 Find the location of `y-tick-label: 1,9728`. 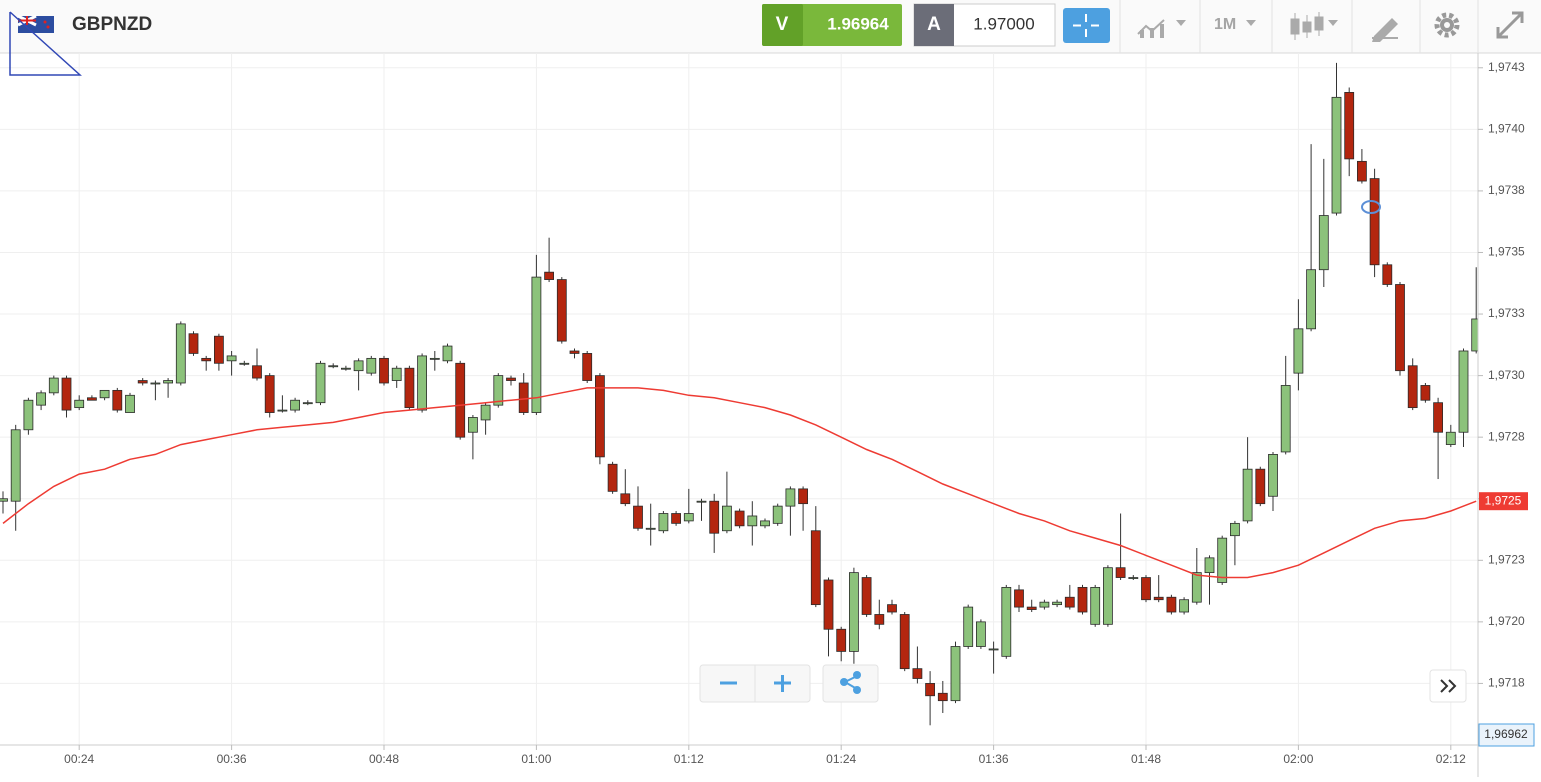

y-tick-label: 1,9728 is located at coordinates (1506, 436).